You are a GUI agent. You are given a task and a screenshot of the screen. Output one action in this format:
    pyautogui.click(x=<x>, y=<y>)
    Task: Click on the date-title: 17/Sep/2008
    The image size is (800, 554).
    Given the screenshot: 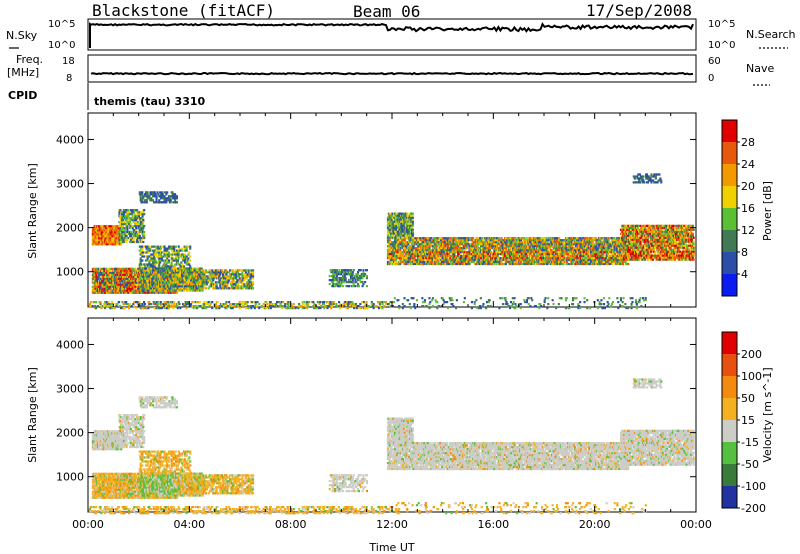 What is the action you would take?
    pyautogui.click(x=639, y=10)
    